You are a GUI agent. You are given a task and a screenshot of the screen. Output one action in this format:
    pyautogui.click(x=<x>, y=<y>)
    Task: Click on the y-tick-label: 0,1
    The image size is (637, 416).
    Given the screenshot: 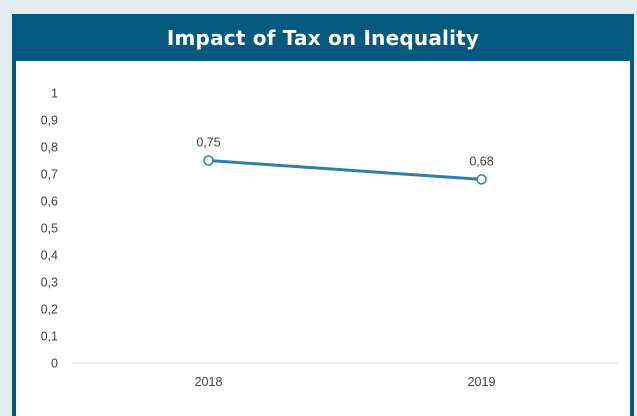 What is the action you would take?
    pyautogui.click(x=49, y=337)
    